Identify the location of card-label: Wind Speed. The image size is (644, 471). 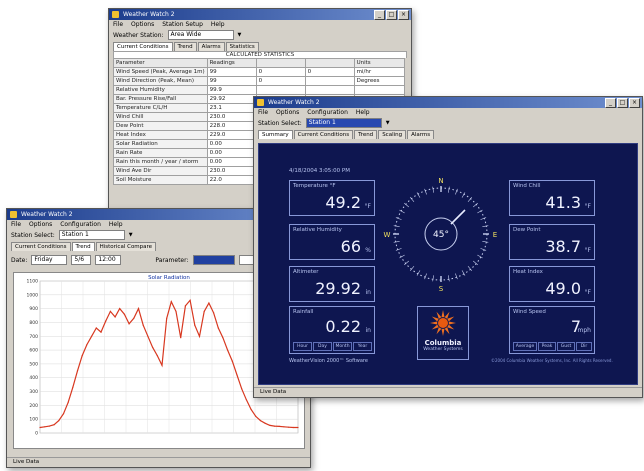
(529, 312).